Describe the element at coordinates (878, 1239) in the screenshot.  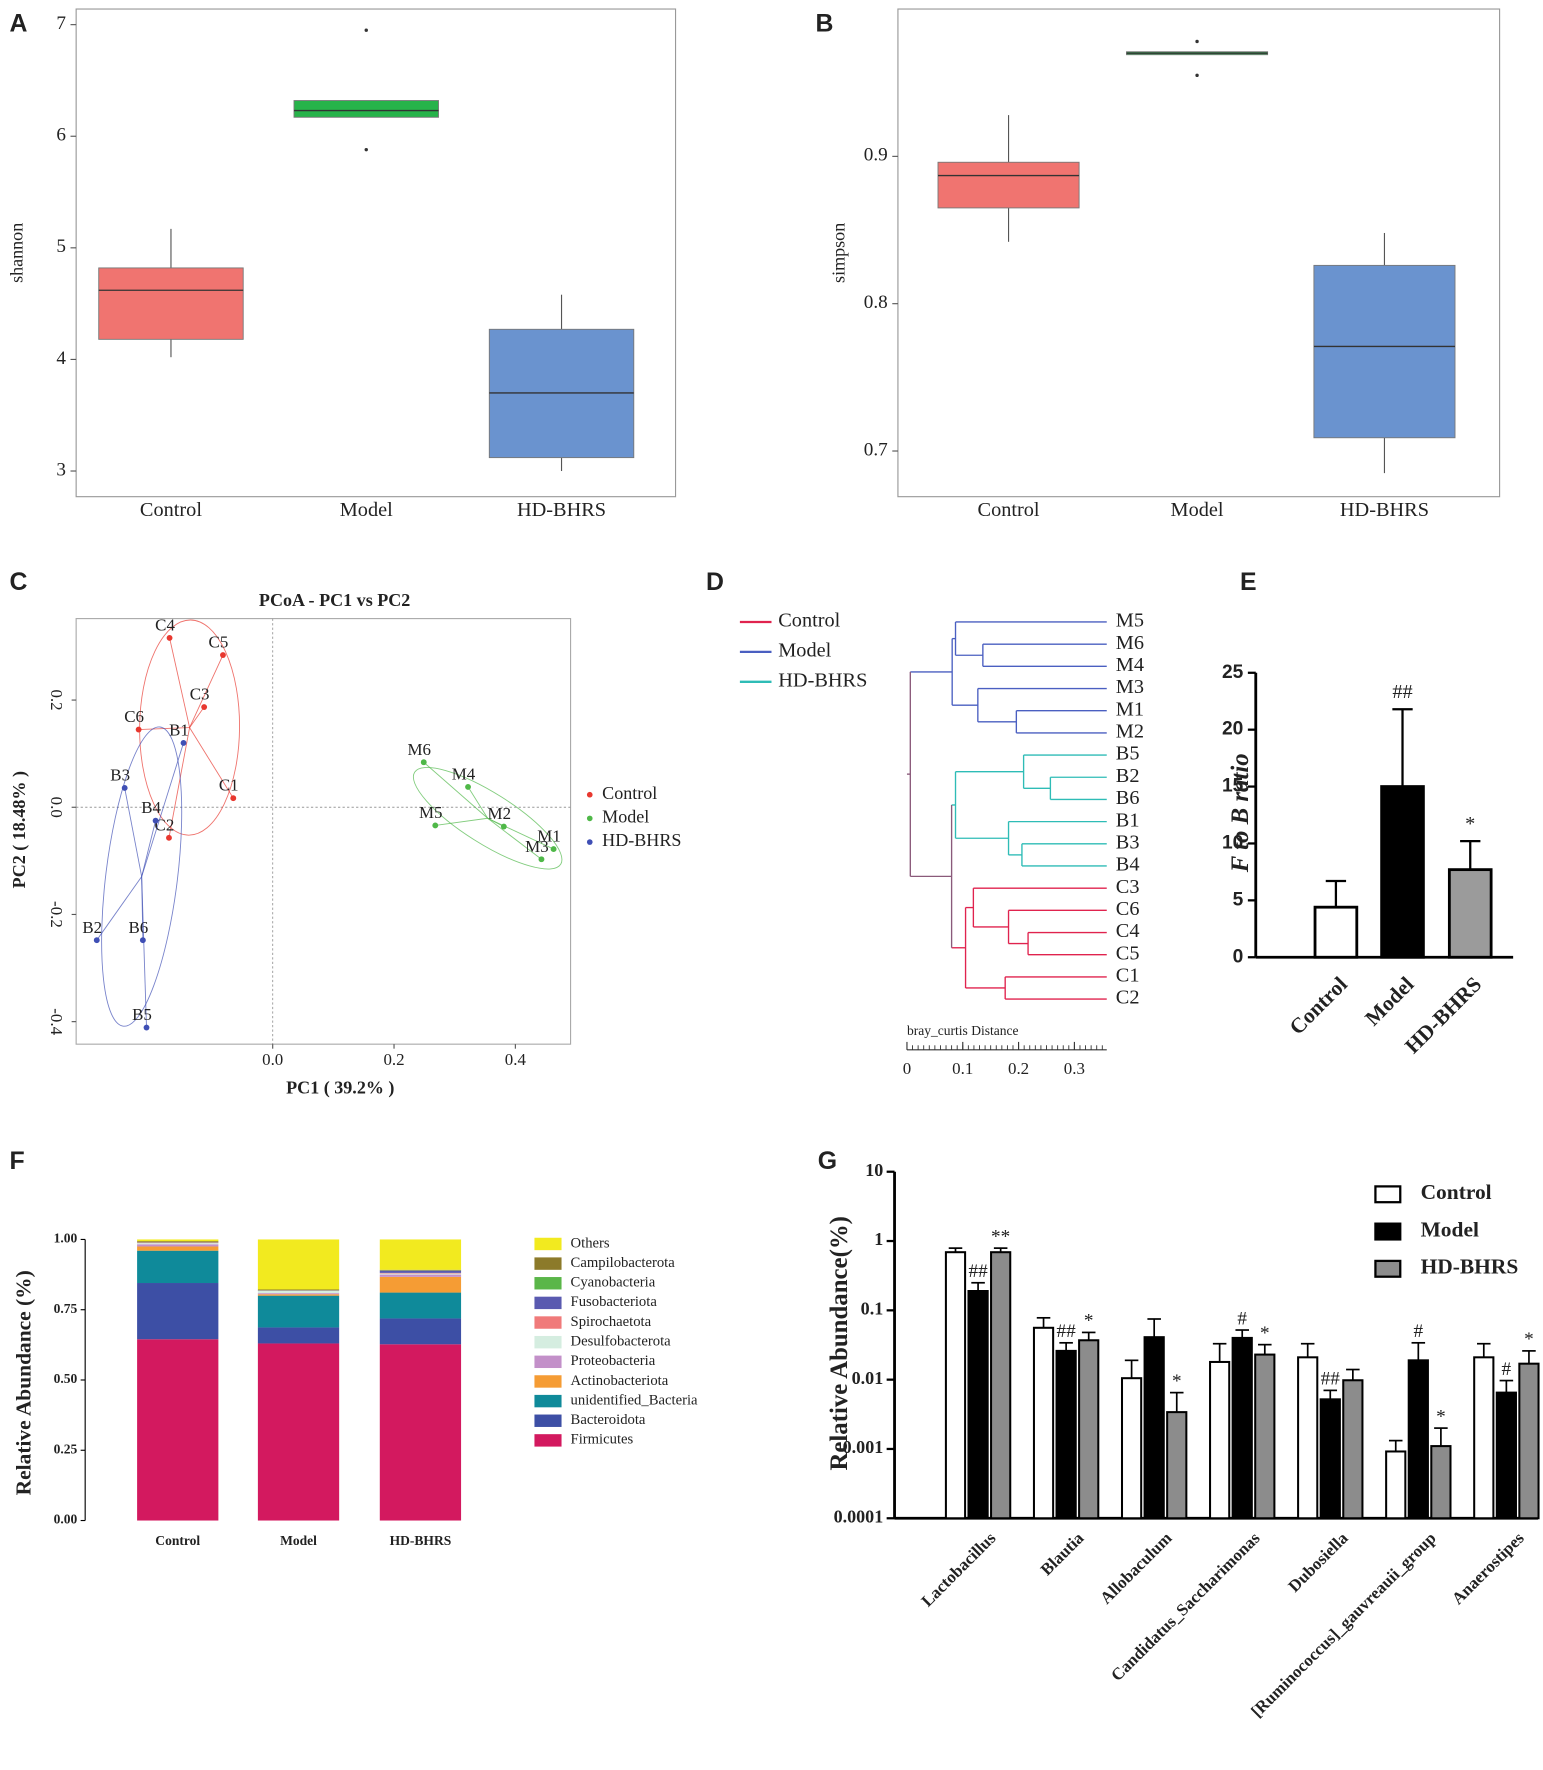
I see `y-tick-label: 1` at that location.